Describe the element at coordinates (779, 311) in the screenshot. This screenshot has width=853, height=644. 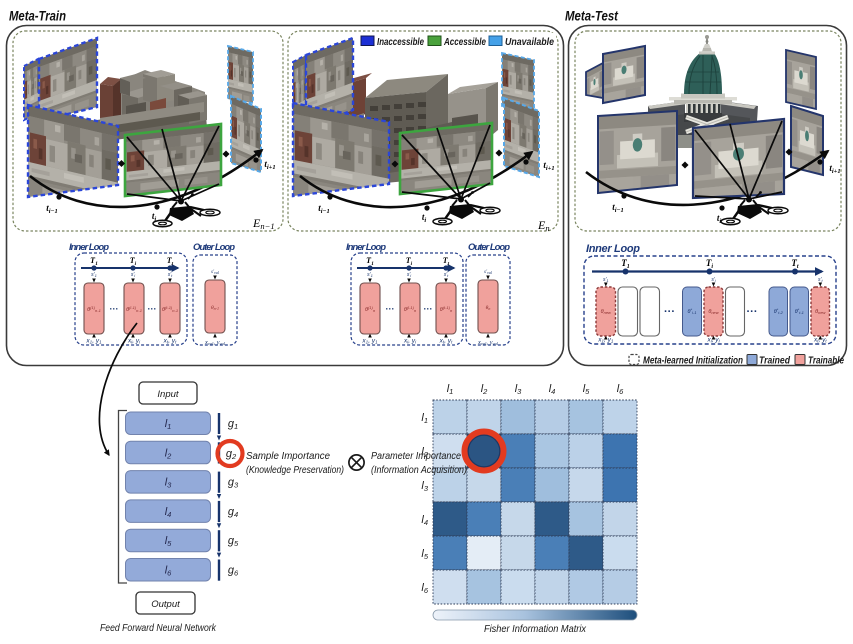
I see `svg-text: θ*t-2` at that location.